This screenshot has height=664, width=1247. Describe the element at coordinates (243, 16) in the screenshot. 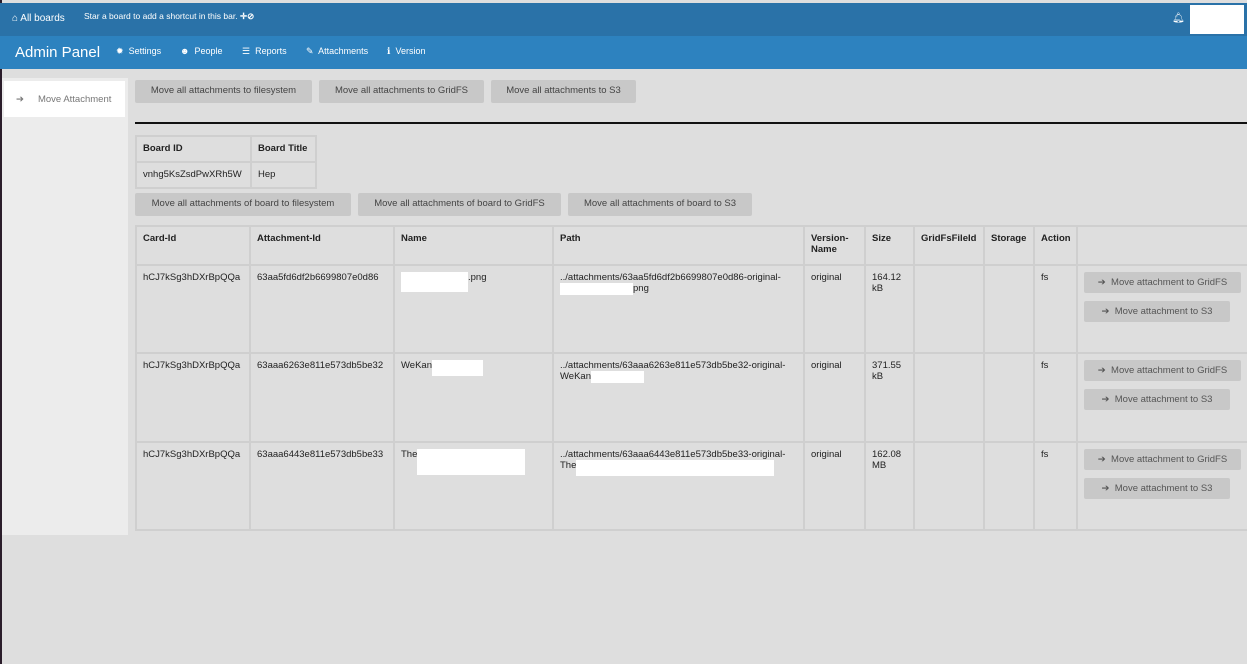

I see `move-icon: ✛` at that location.